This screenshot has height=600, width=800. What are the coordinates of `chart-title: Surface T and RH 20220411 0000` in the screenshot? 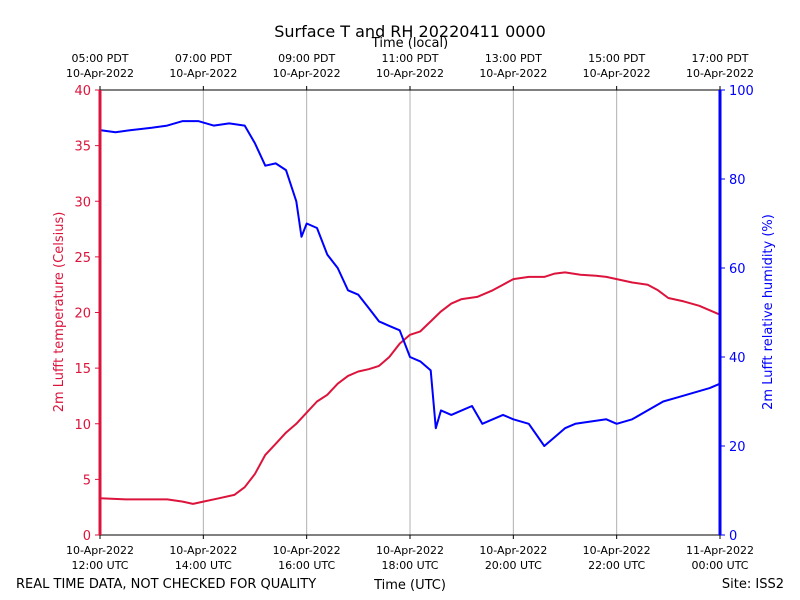 It's located at (410, 31).